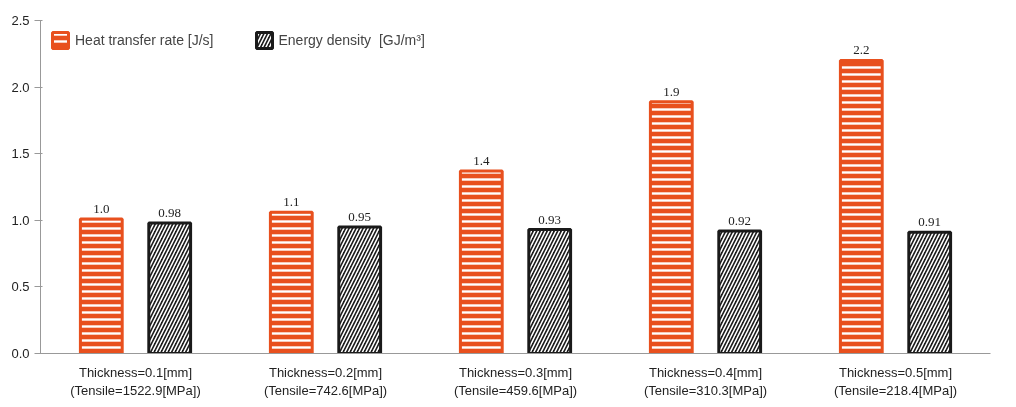 The image size is (1016, 407). Describe the element at coordinates (20, 287) in the screenshot. I see `y-tick-label: 0.5` at that location.